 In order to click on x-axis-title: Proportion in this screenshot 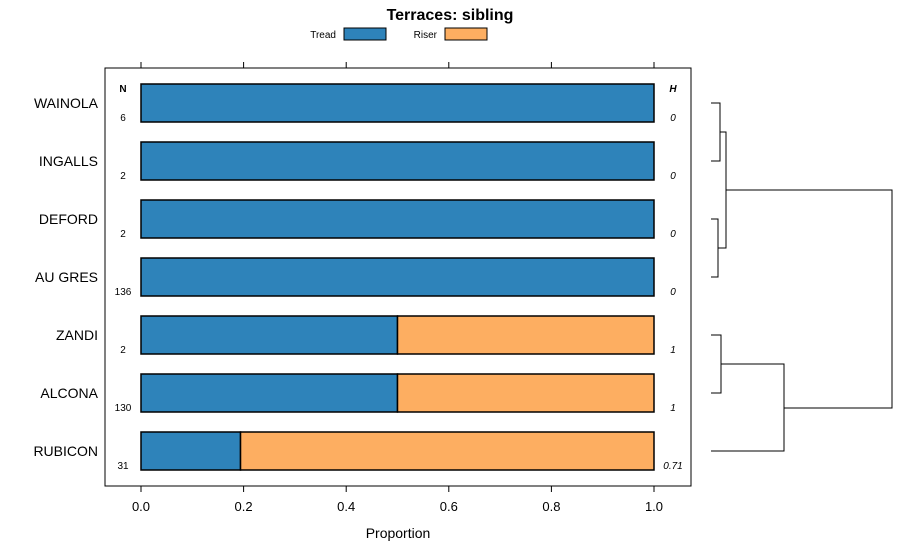, I will do `click(398, 533)`.